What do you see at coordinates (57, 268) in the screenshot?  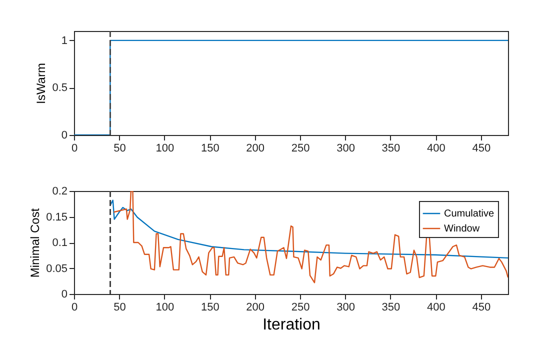 I see `y-tick-label: 0.05` at bounding box center [57, 268].